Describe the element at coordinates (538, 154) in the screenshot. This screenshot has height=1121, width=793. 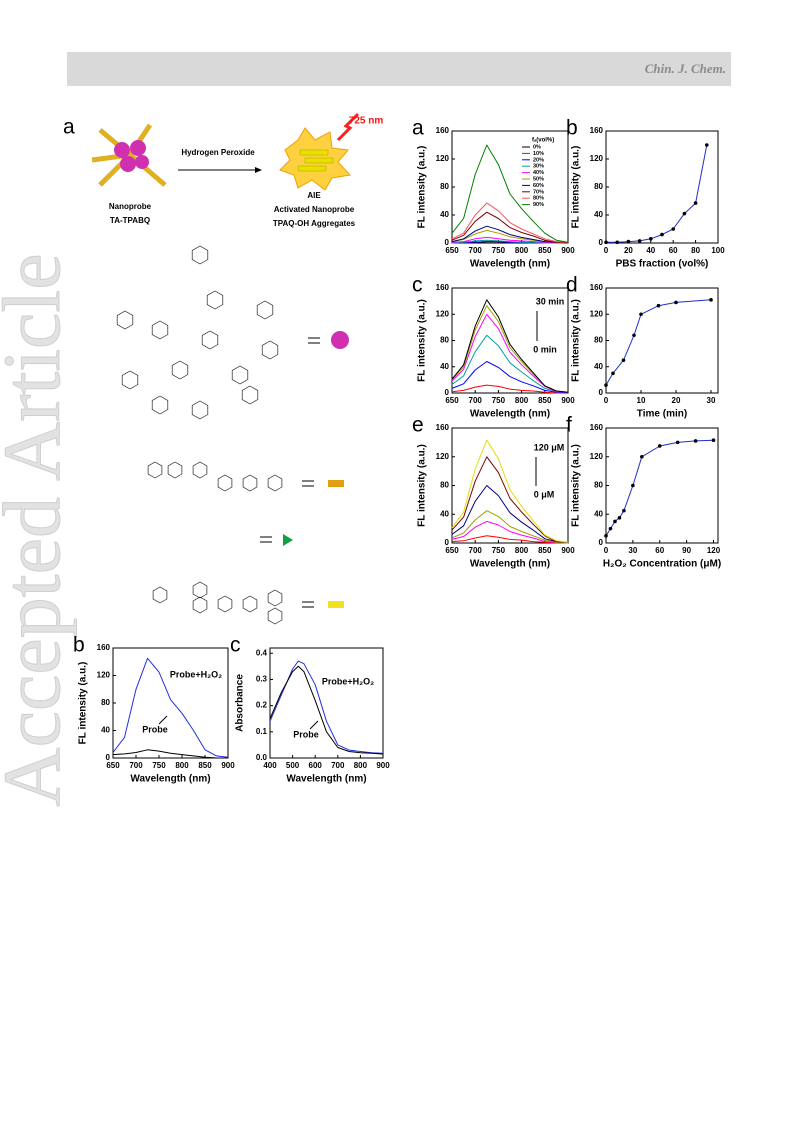
I see `legend-label: 10%` at that location.